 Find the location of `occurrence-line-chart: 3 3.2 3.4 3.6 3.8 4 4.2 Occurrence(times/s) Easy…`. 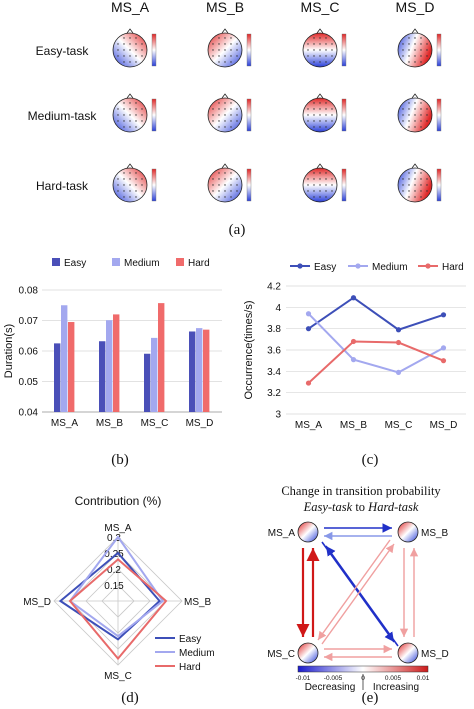

occurrence-line-chart: 3 3.2 3.4 3.6 3.8 4 4.2 Occurrence(times/s) Easy… is located at coordinates (354, 346).